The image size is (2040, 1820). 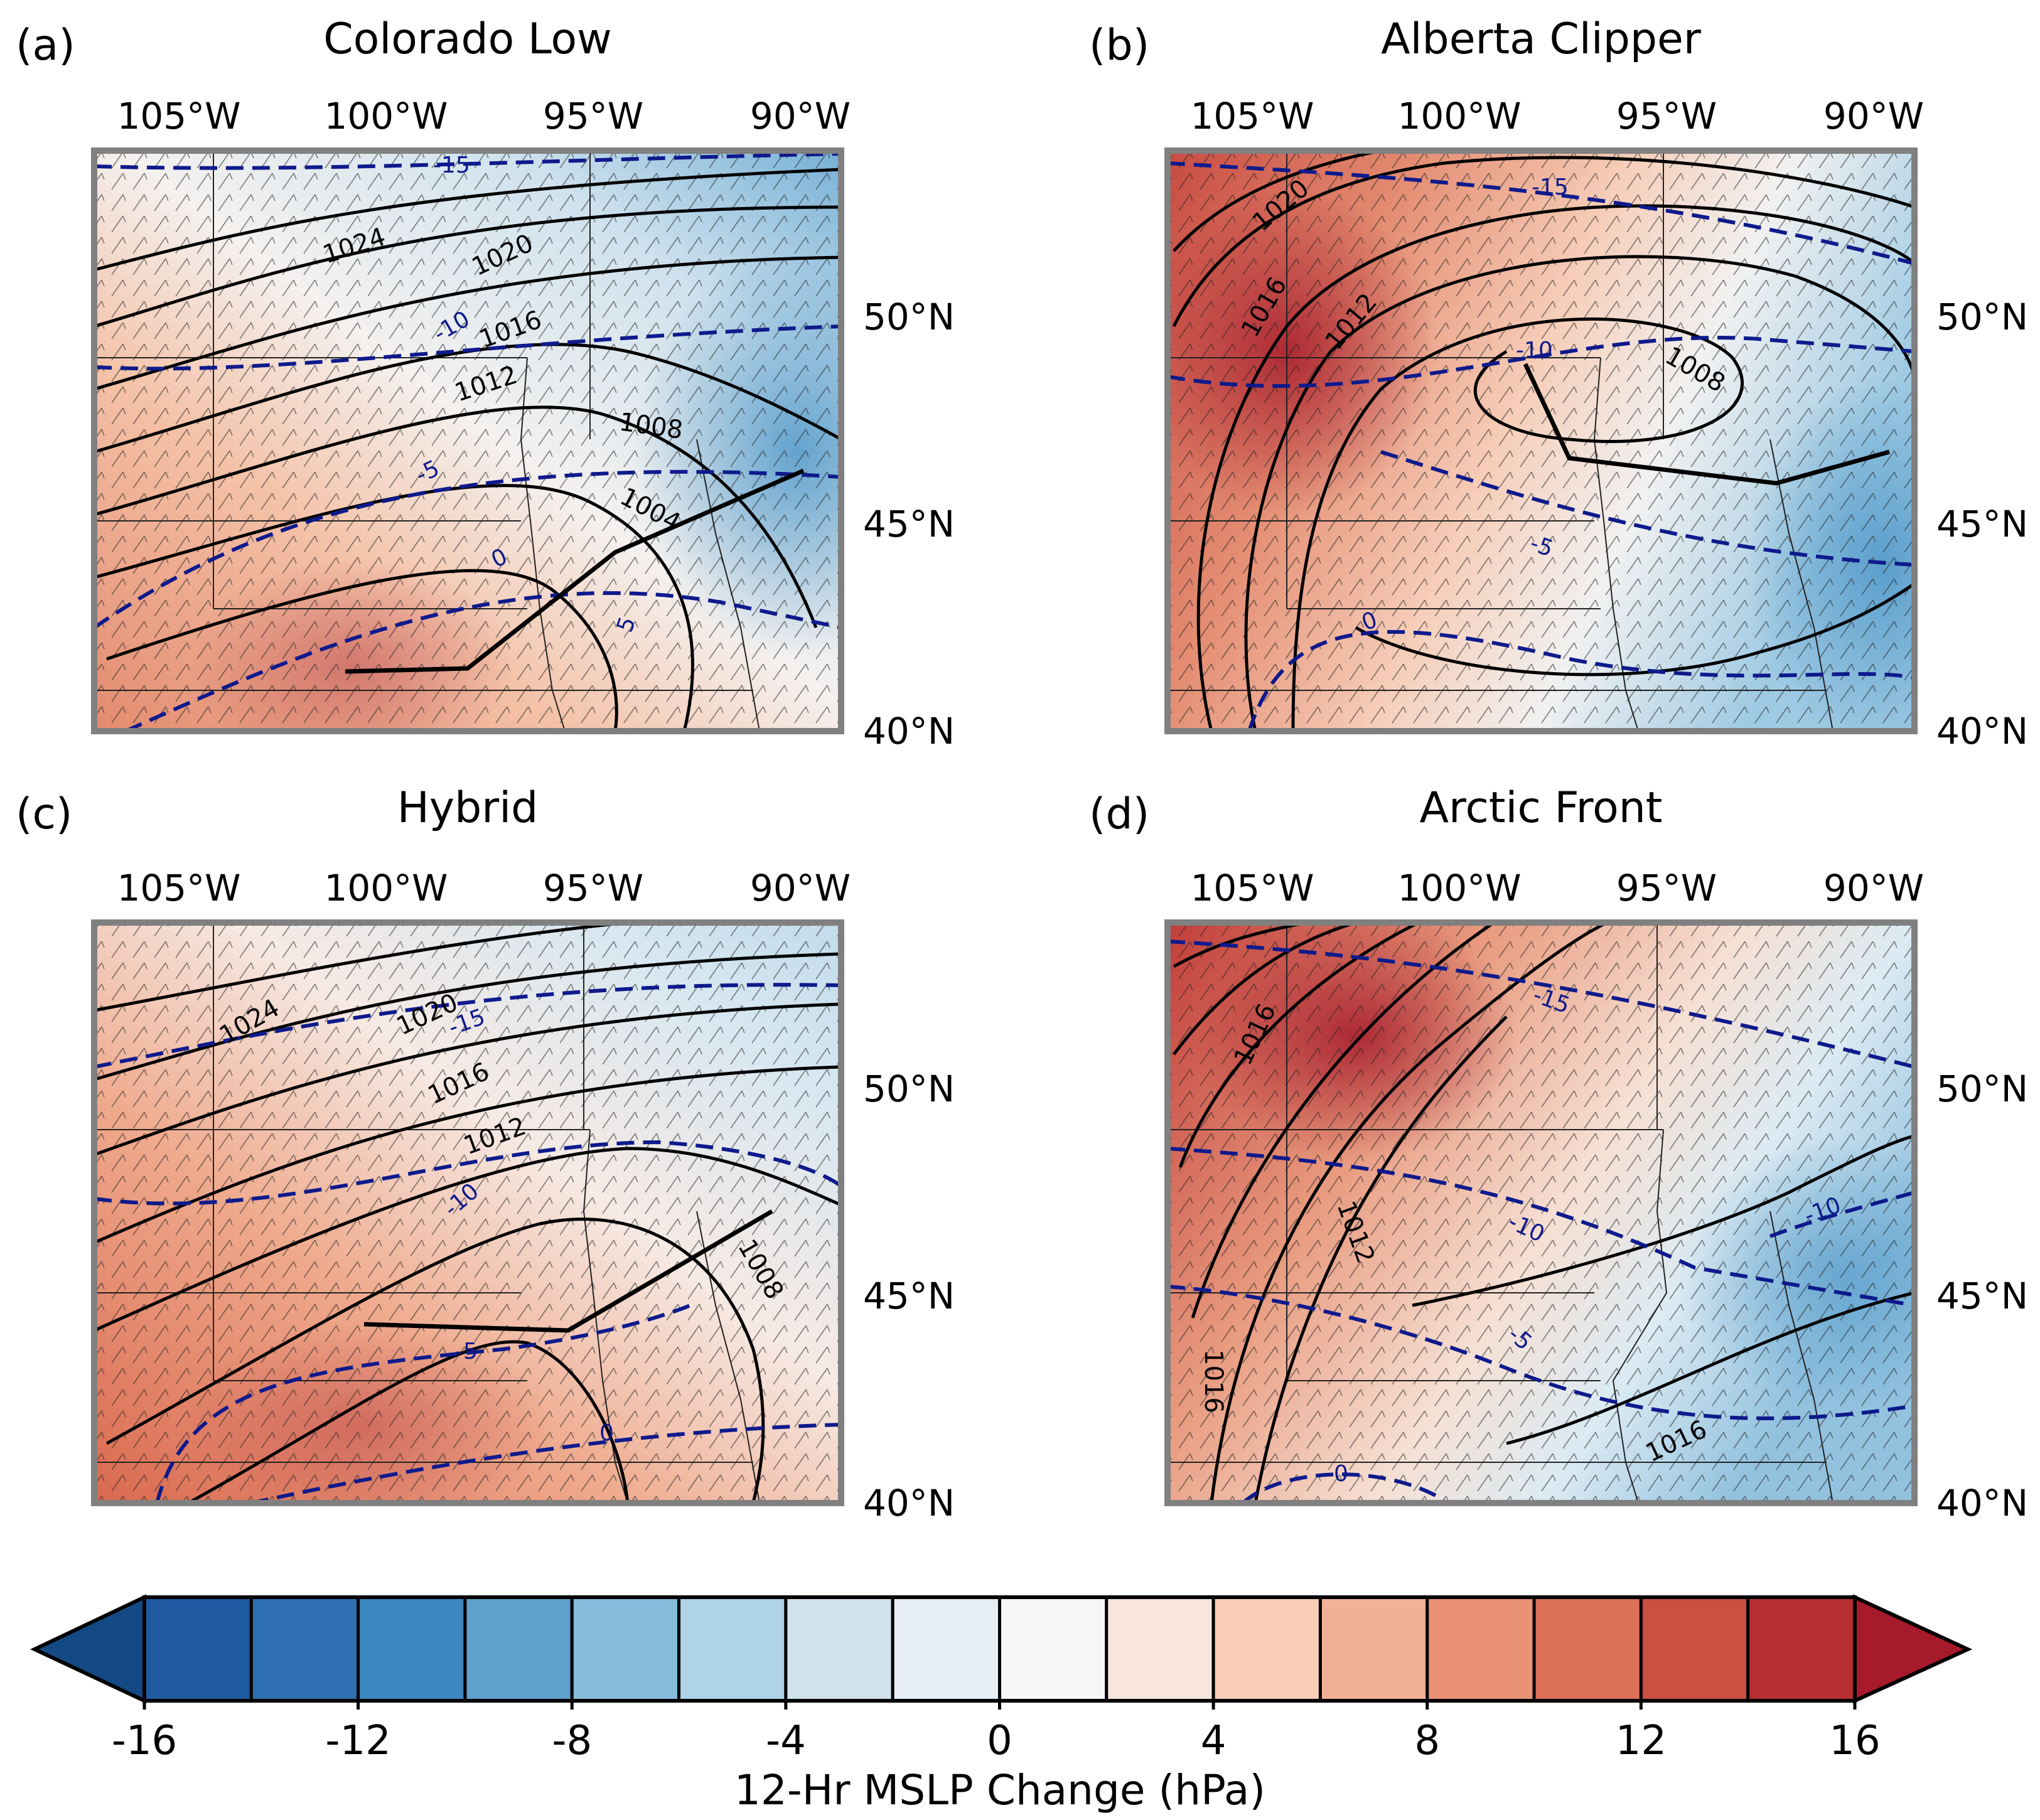 What do you see at coordinates (1119, 45) in the screenshot?
I see `panel-letter: (b)` at bounding box center [1119, 45].